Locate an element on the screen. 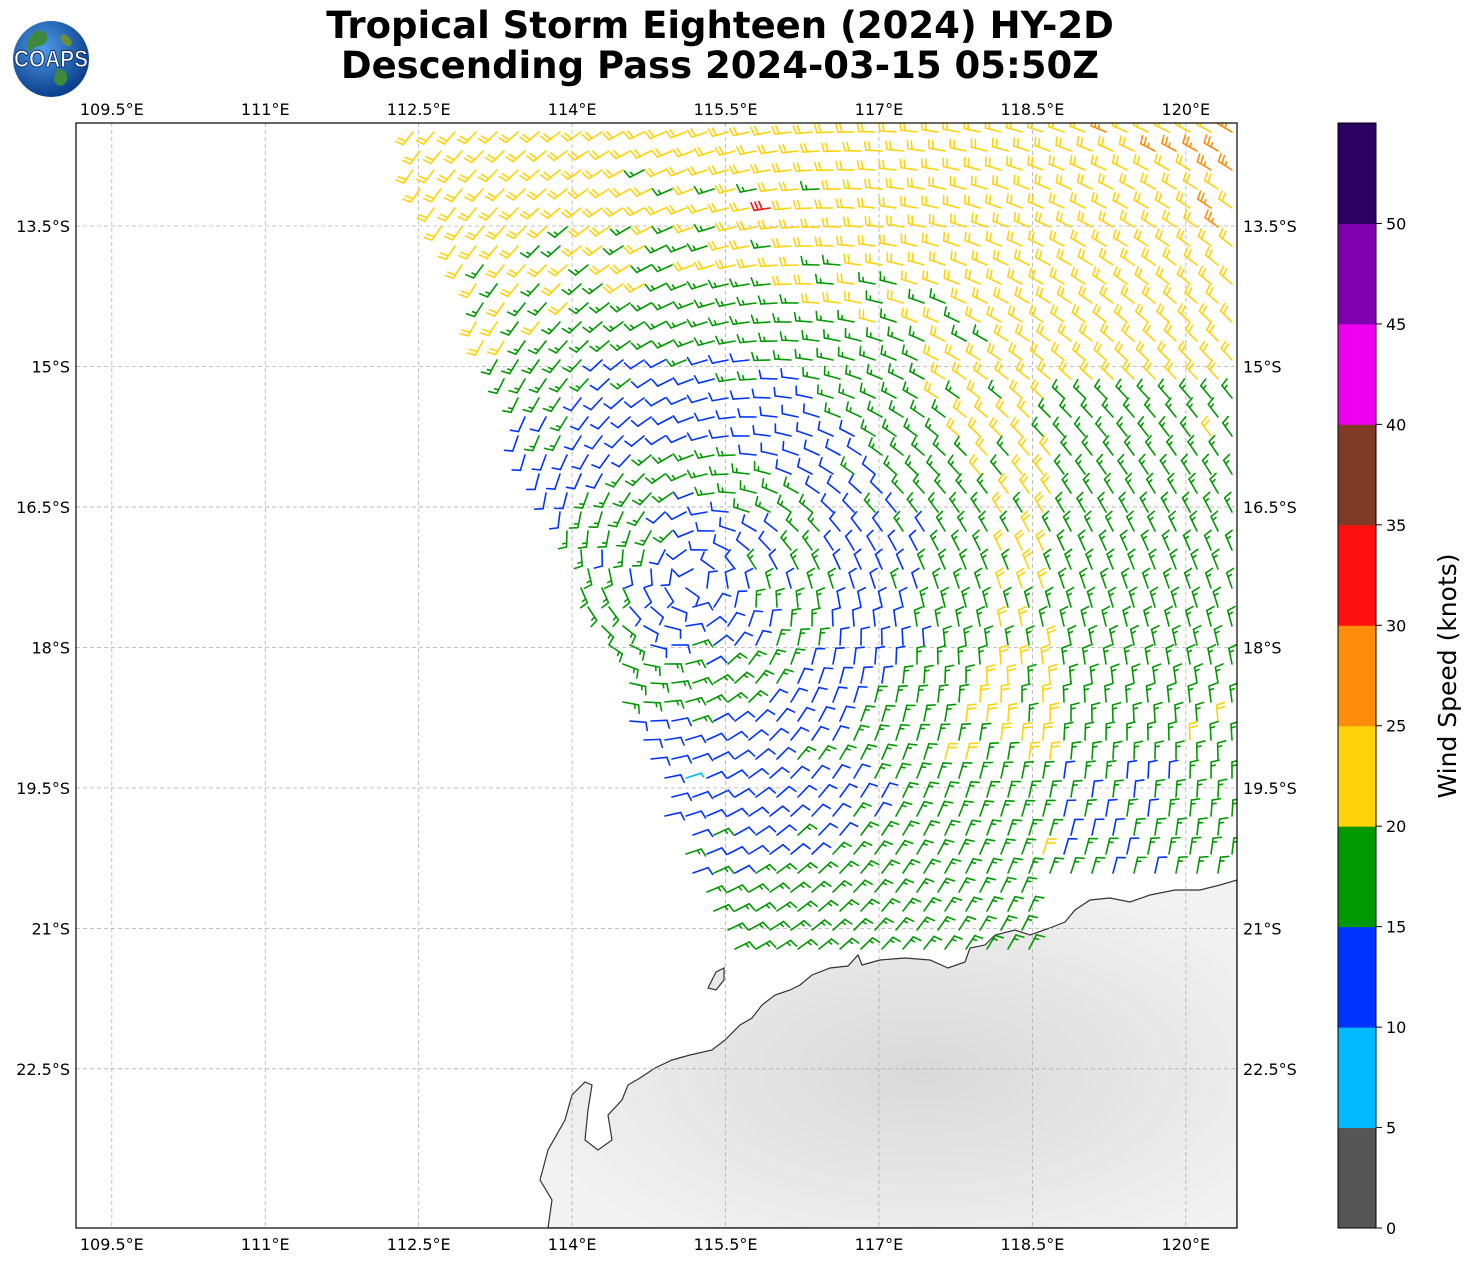  colorbar: 0 5 10 15 20 25 30 35 40 45 50 is located at coordinates (1371, 680).